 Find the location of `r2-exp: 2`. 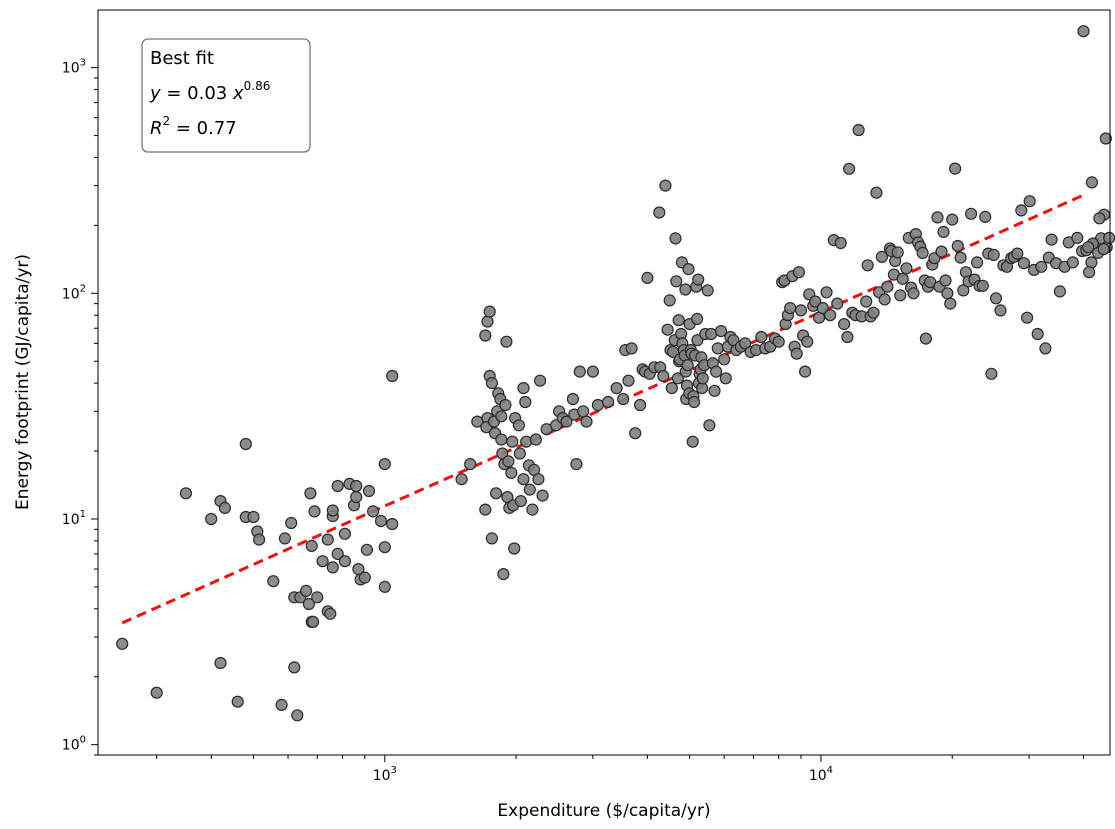

r2-exp: 2 is located at coordinates (167, 121).